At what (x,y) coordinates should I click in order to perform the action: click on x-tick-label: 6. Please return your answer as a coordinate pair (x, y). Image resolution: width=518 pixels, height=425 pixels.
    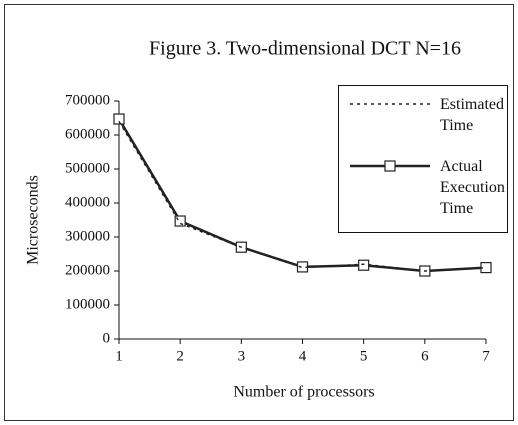
    Looking at the image, I should click on (425, 356).